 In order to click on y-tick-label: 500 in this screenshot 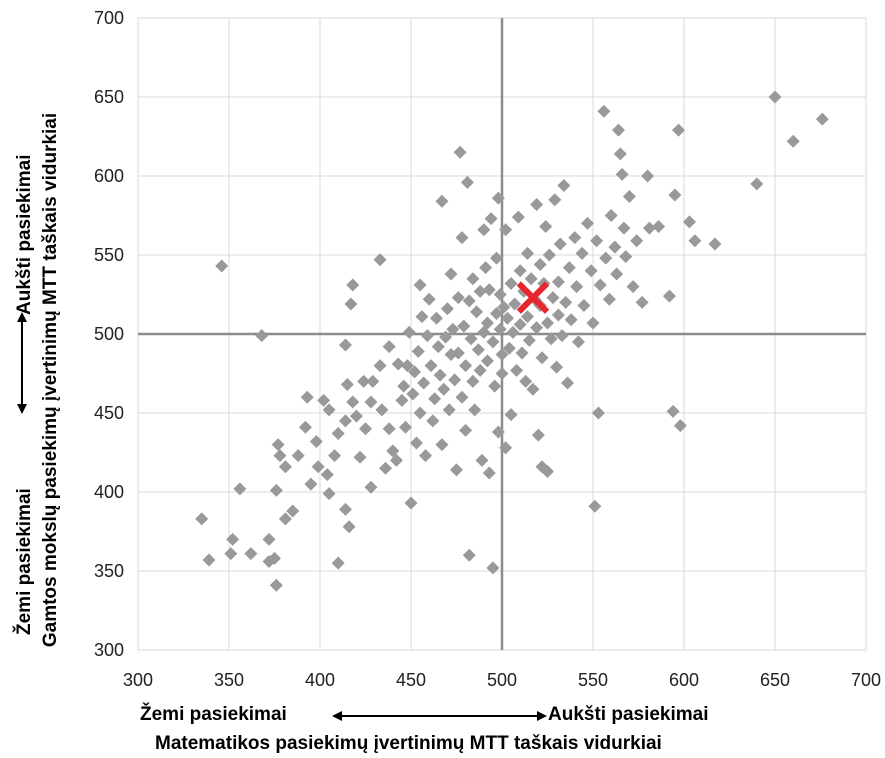, I will do `click(109, 334)`.